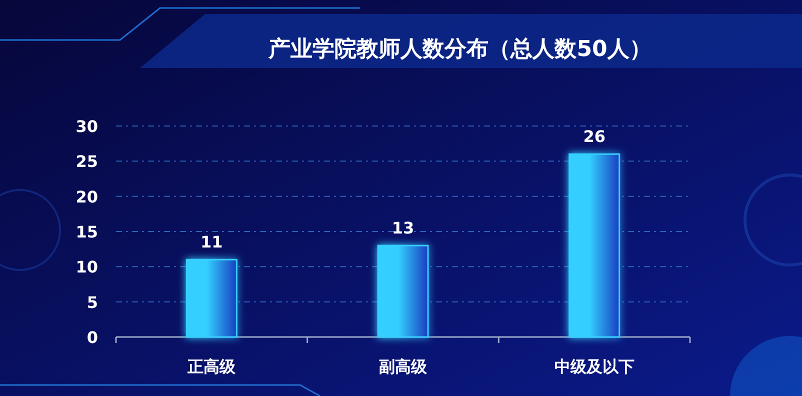  Describe the element at coordinates (87, 162) in the screenshot. I see `y-tick-label: 25` at that location.